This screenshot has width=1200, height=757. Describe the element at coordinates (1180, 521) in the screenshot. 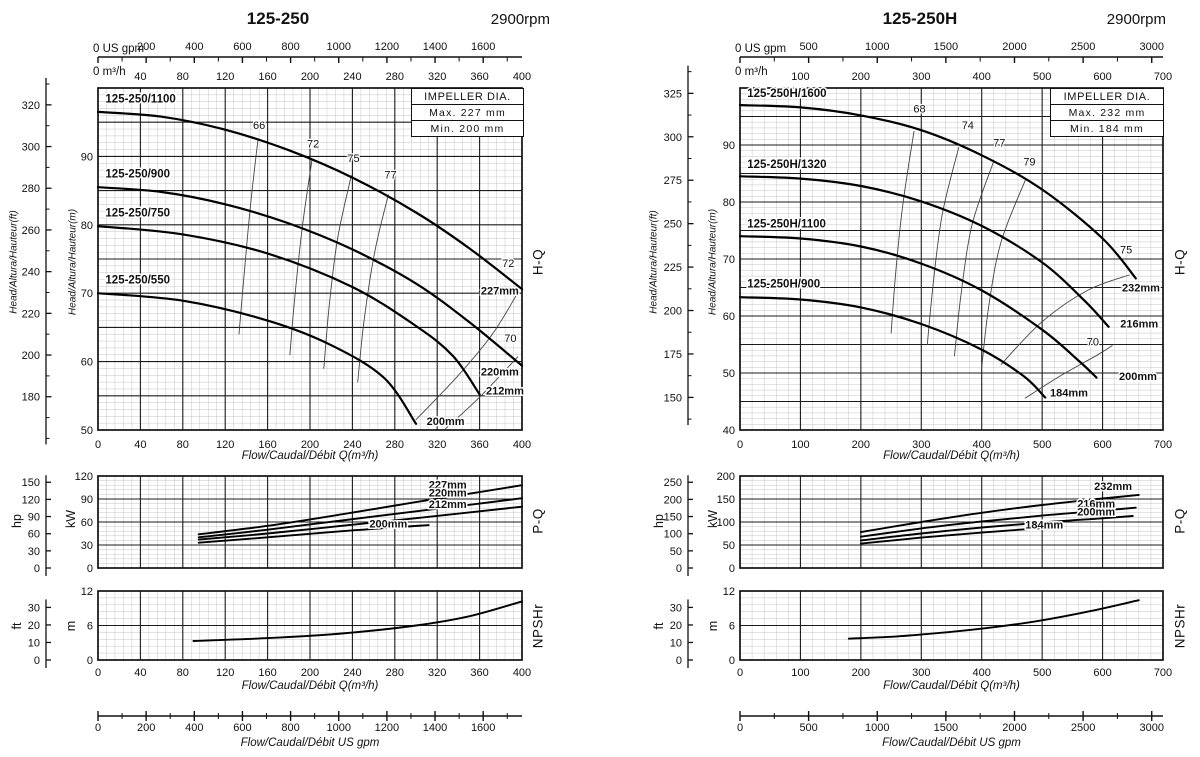

I see `panel-label-pq: P-Q` at that location.